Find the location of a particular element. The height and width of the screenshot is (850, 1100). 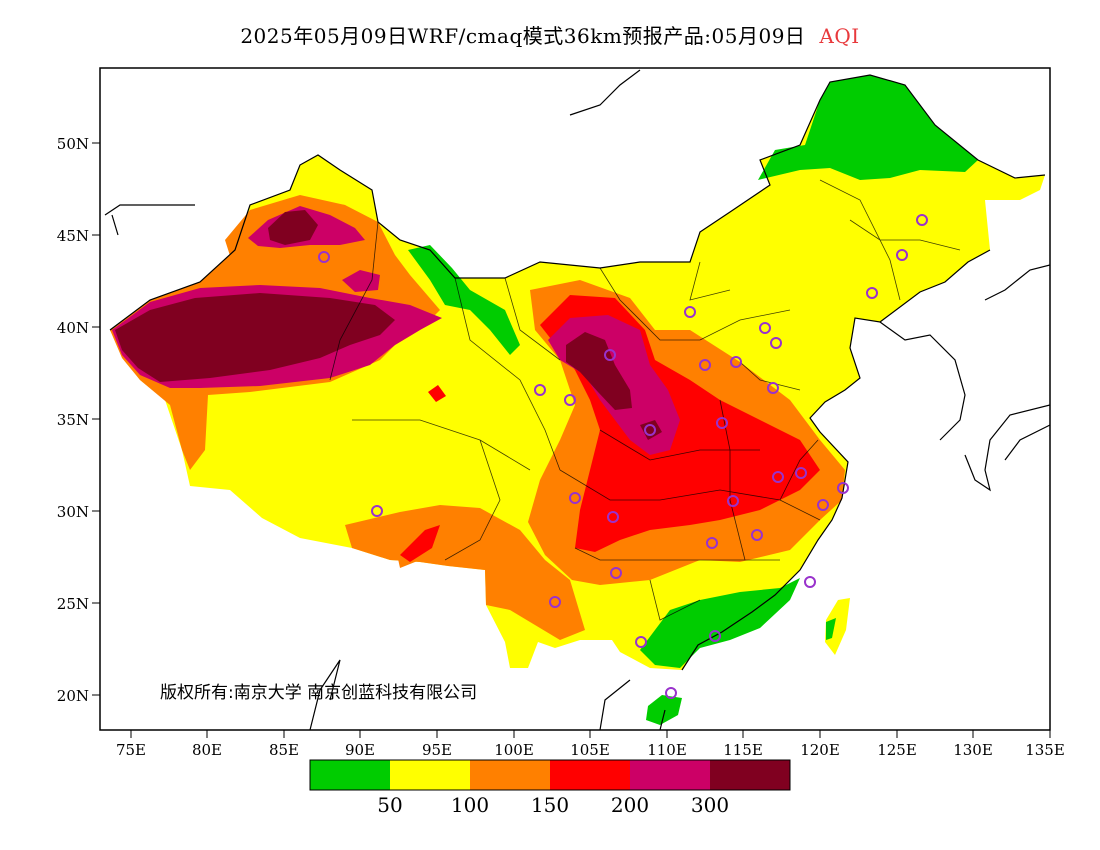

lon-tick-label: 125E is located at coordinates (897, 750).